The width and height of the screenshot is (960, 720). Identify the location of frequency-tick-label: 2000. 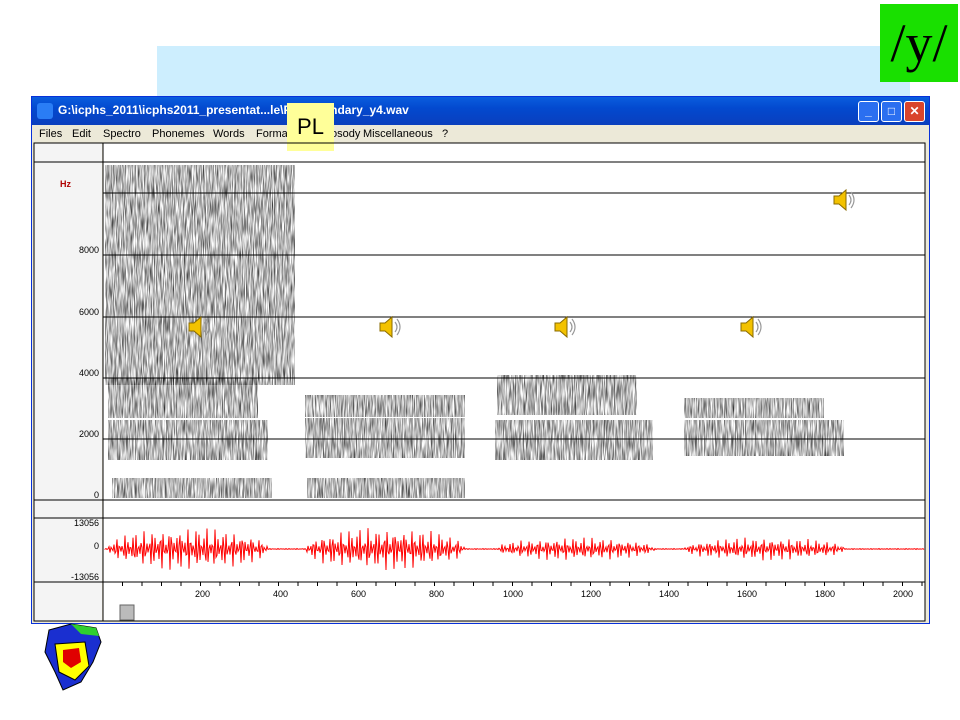
(88, 434).